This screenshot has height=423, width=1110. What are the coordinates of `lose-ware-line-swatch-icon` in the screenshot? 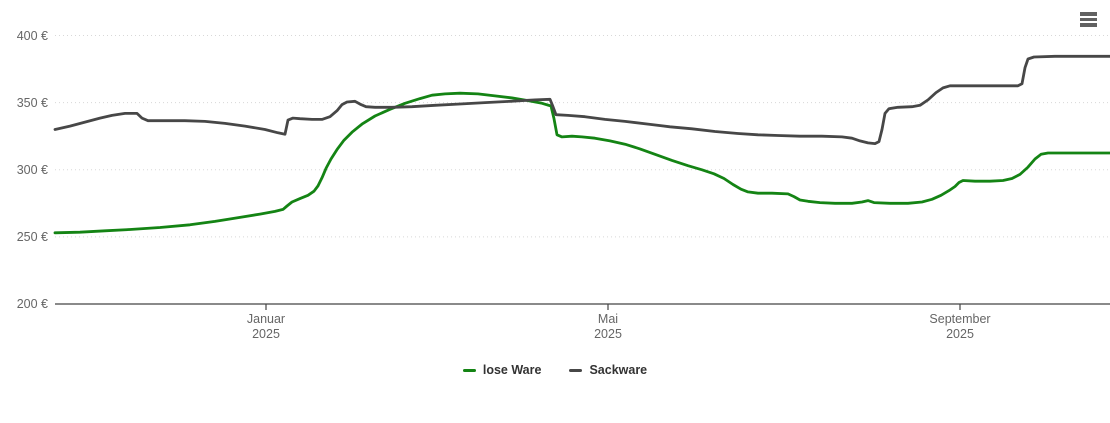 It's located at (469, 370).